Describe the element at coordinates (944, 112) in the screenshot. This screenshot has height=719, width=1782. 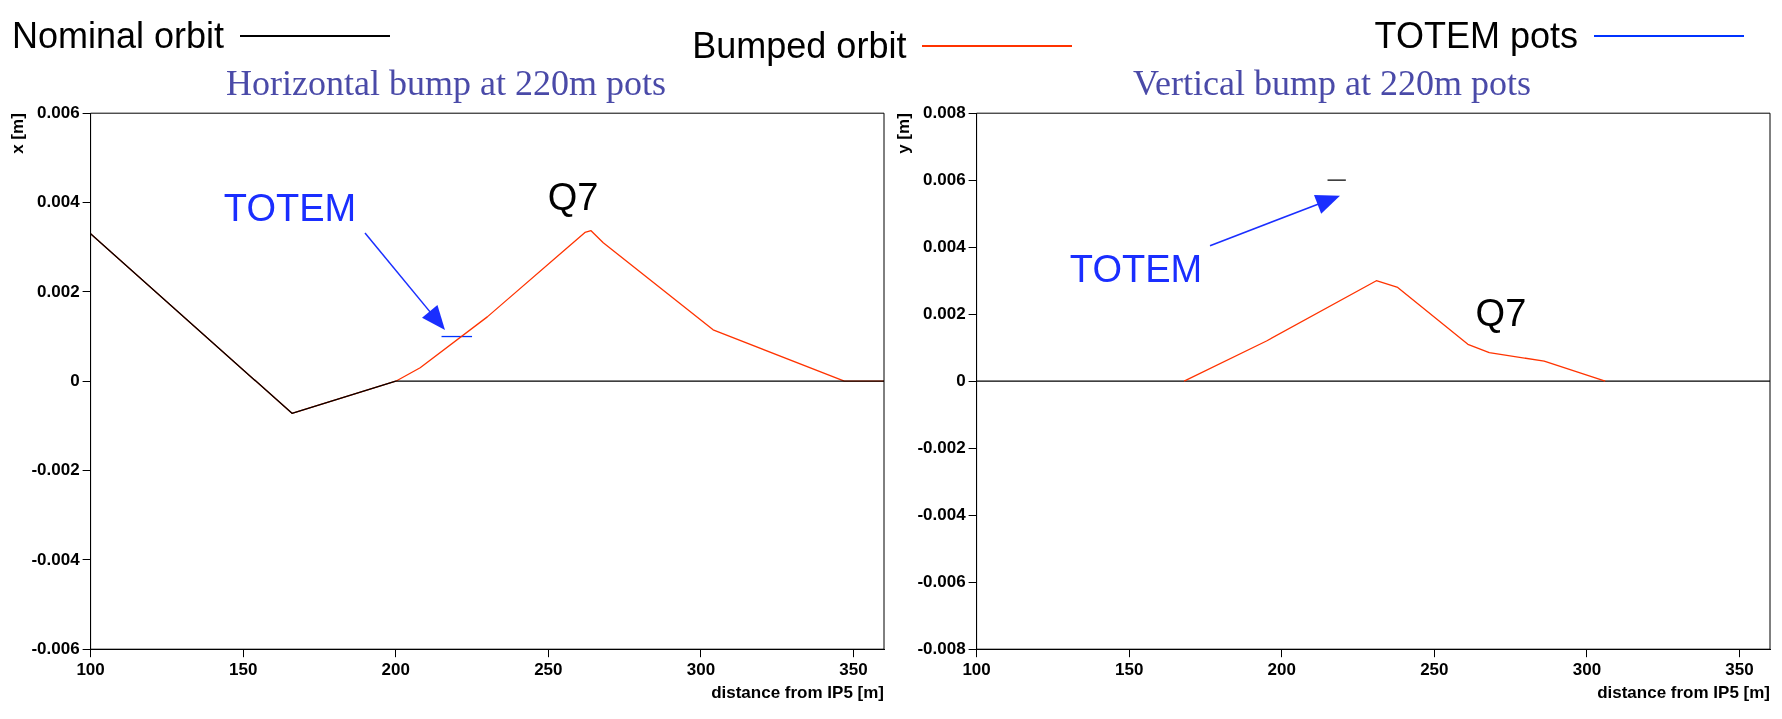
I see `y-tick-label: 0.008` at that location.